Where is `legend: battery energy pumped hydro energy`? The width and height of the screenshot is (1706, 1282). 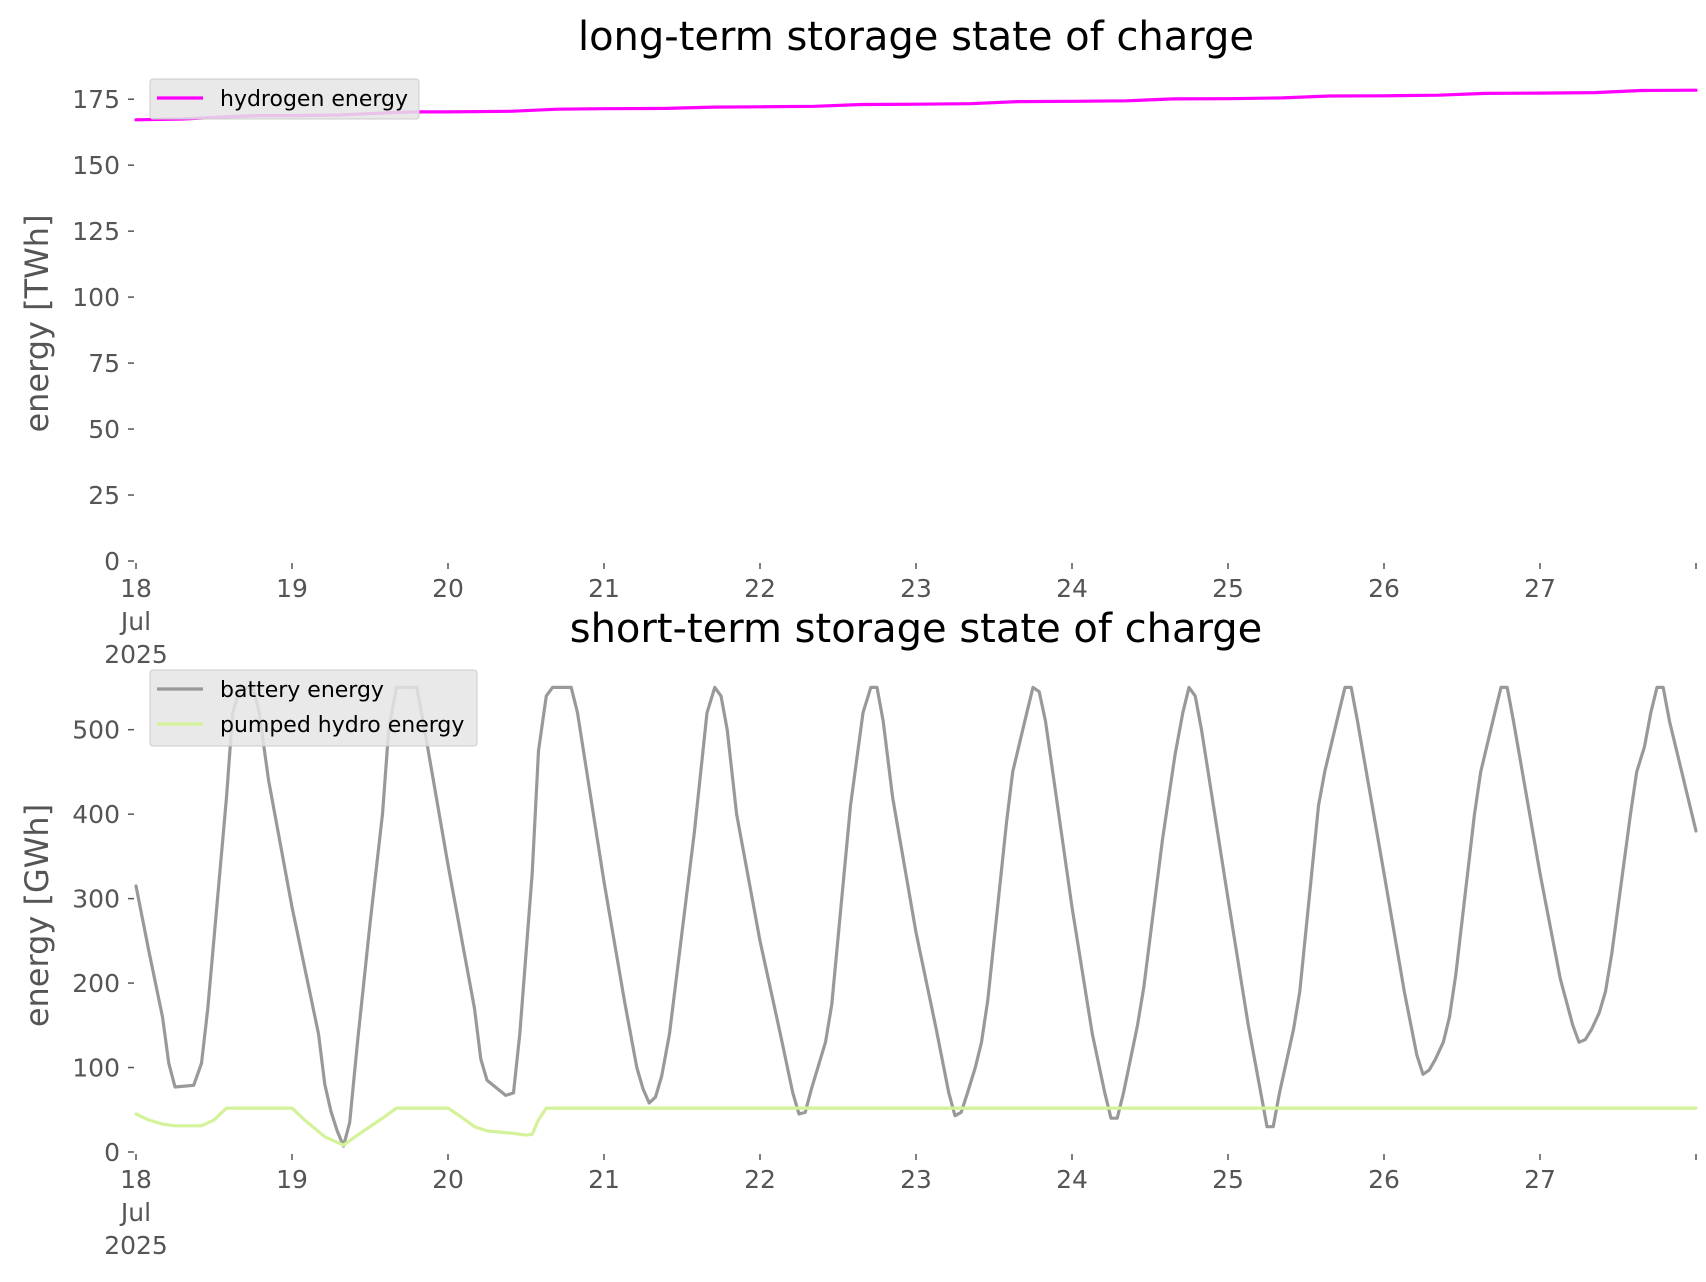
legend: battery energy pumped hydro energy is located at coordinates (313, 708).